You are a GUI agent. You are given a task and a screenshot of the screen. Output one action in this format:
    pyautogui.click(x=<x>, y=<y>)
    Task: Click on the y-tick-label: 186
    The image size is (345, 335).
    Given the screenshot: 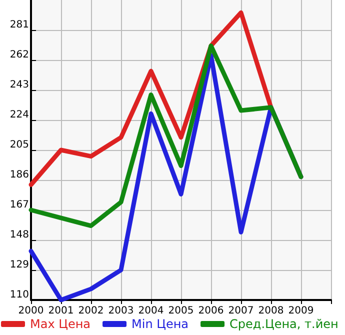 What is the action you would take?
    pyautogui.click(x=19, y=175)
    